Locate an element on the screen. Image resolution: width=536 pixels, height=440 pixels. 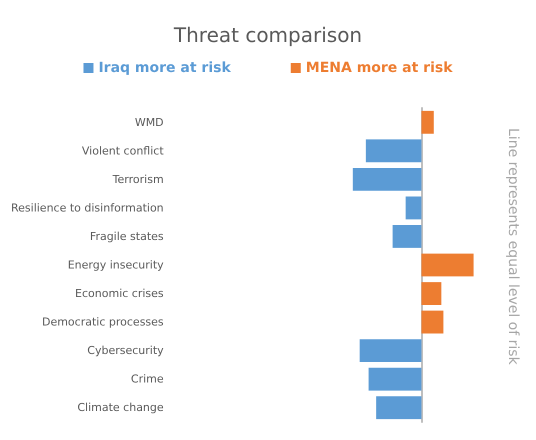
y-tick-label: Energy insecurity is located at coordinates (116, 265).